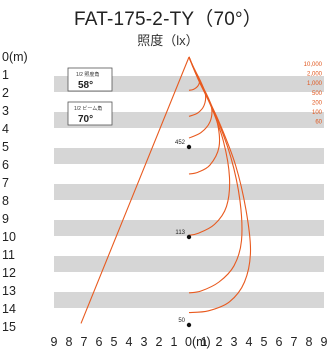 The height and width of the screenshot is (352, 336). I want to click on chart-subtitle: 照度（lx）, so click(168, 40).